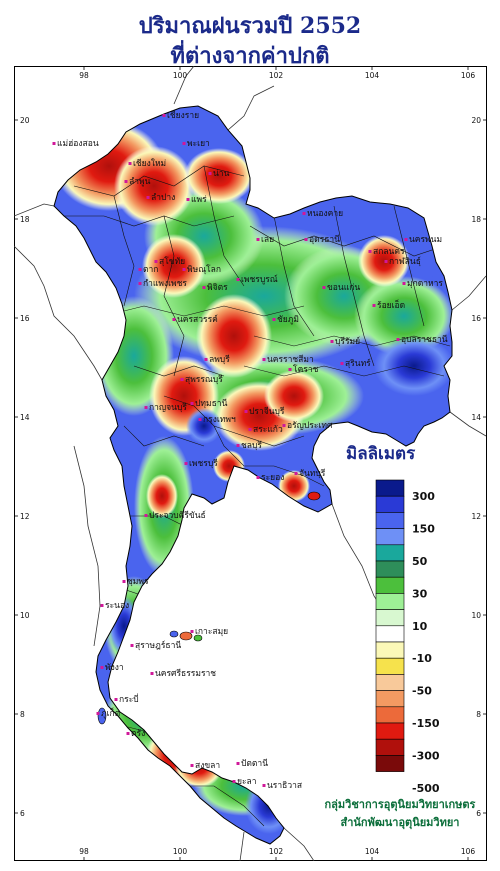 The image size is (500, 871). What do you see at coordinates (358, 363) in the screenshot?
I see `place-label: สุรินทร์` at bounding box center [358, 363].